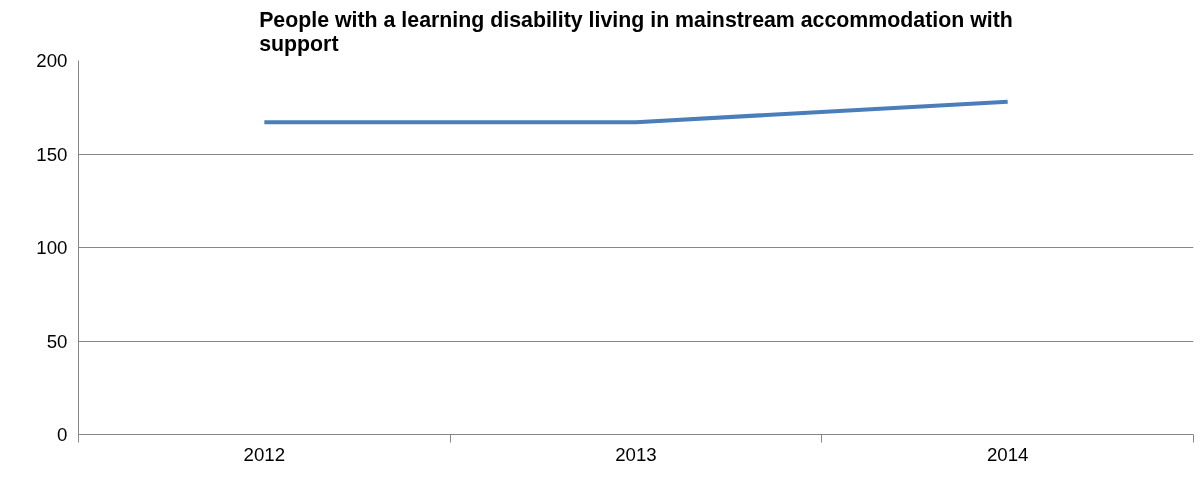  I want to click on x-tick-label: 2014, so click(1007, 454).